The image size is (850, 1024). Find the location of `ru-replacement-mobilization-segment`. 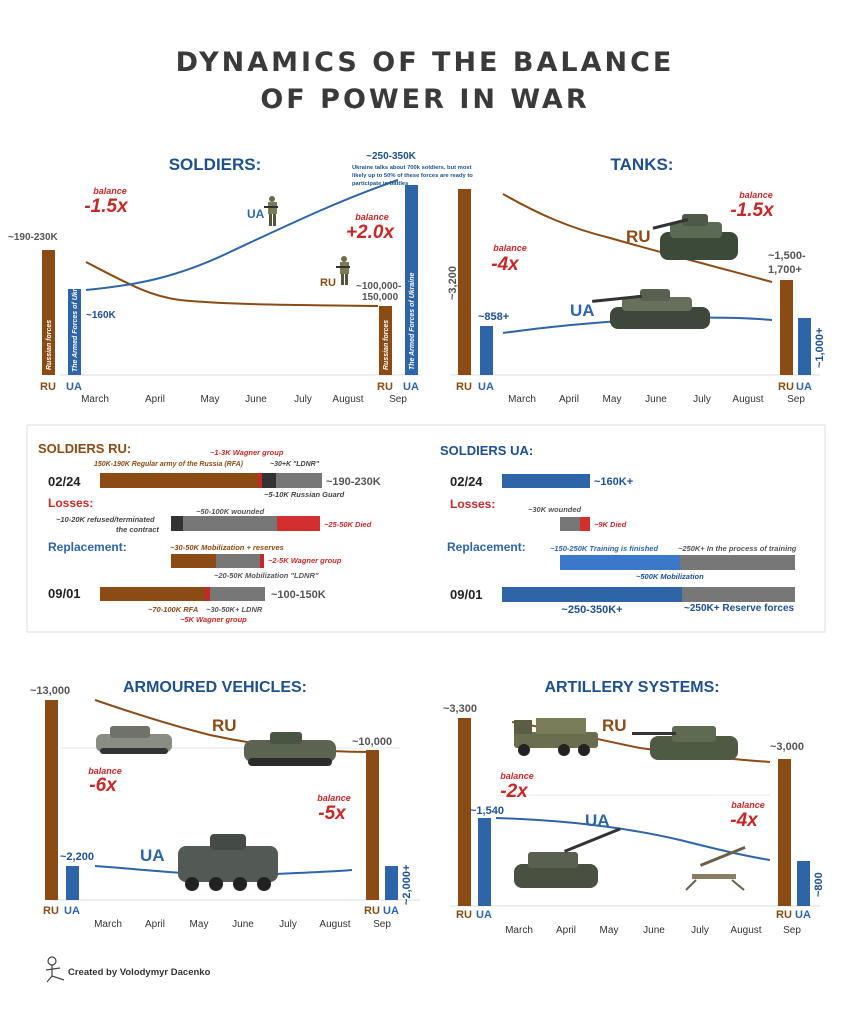

ru-replacement-mobilization-segment is located at coordinates (193, 561).